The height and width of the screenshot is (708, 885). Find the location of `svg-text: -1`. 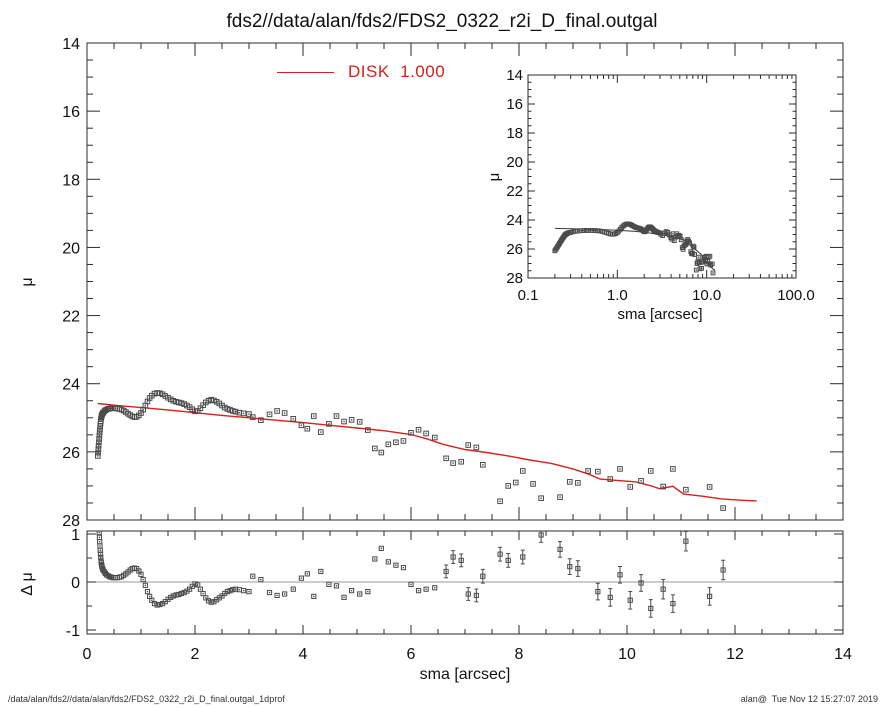

svg-text: -1 is located at coordinates (73, 631).